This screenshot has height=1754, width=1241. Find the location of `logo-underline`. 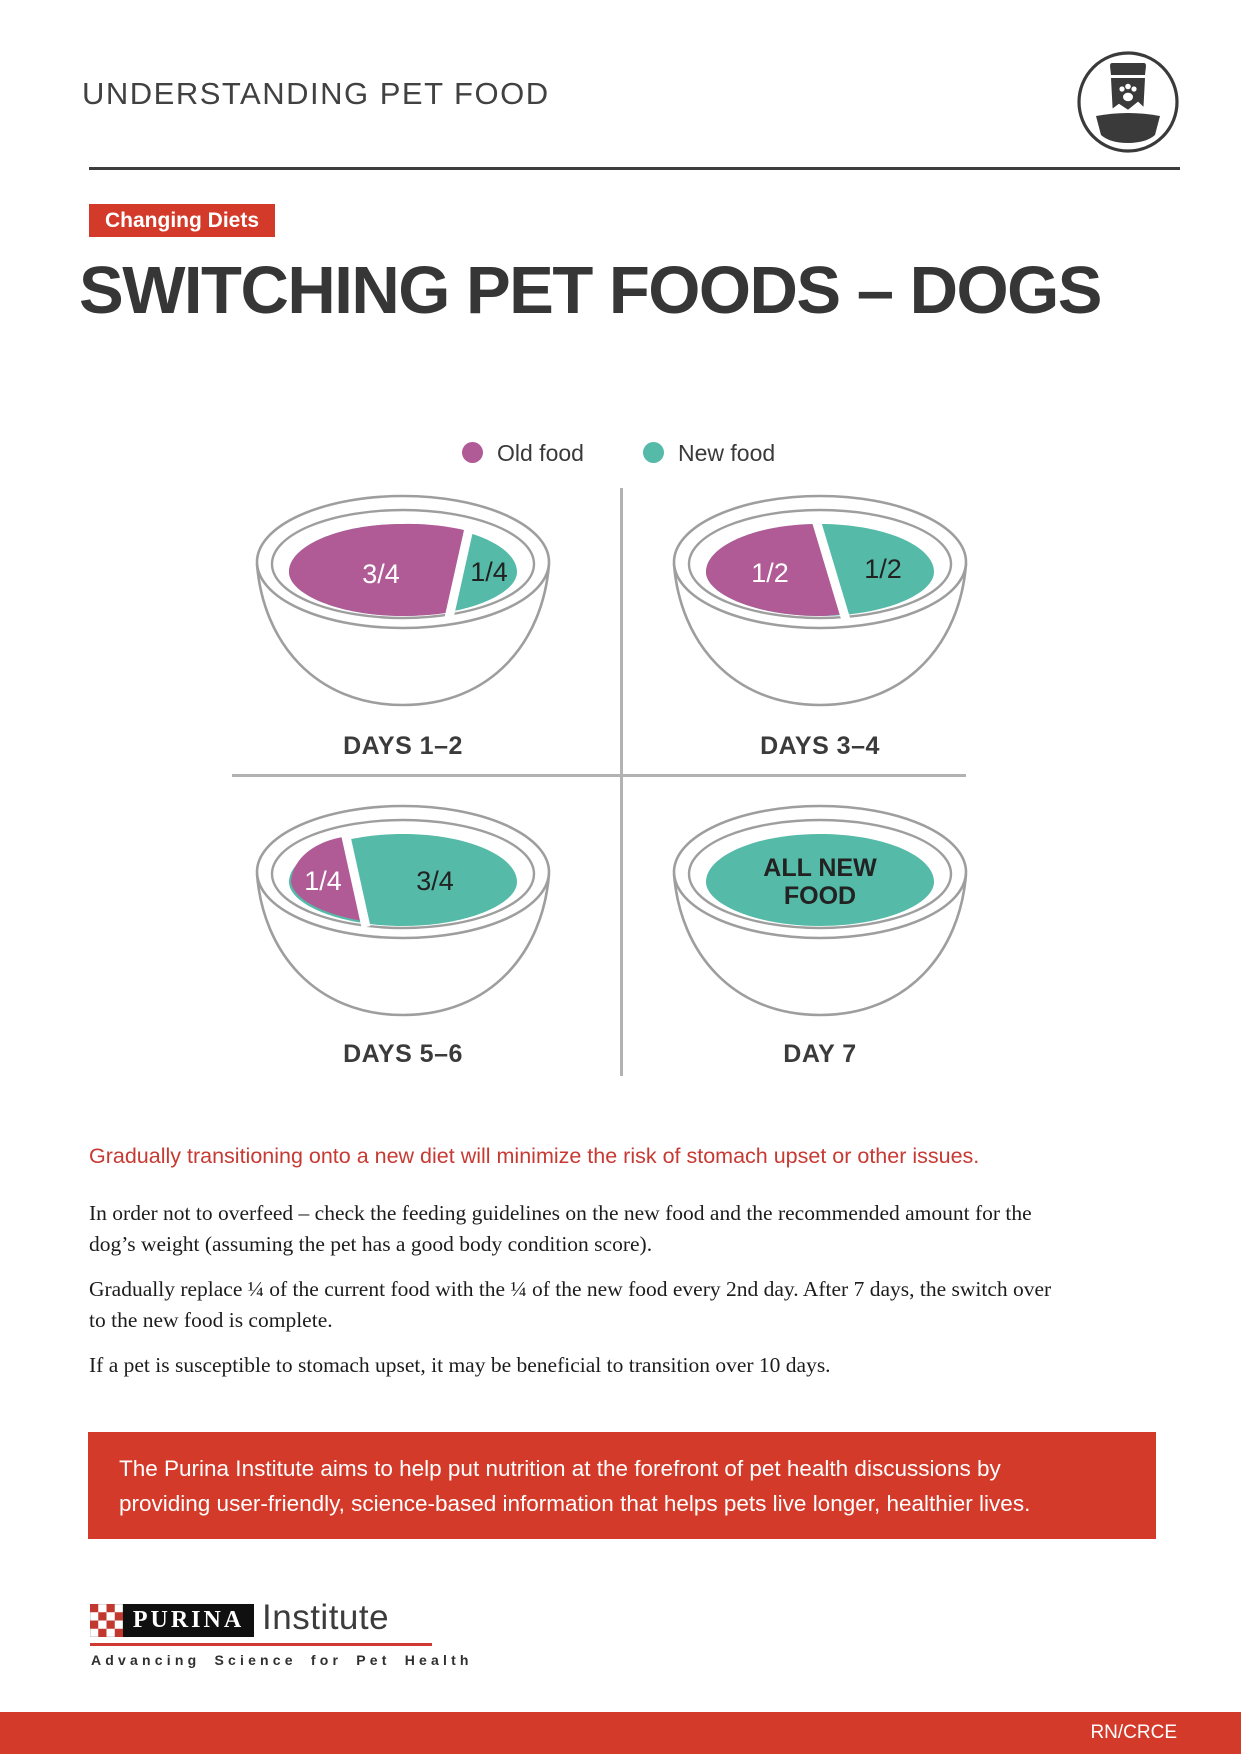

logo-underline is located at coordinates (261, 1644).